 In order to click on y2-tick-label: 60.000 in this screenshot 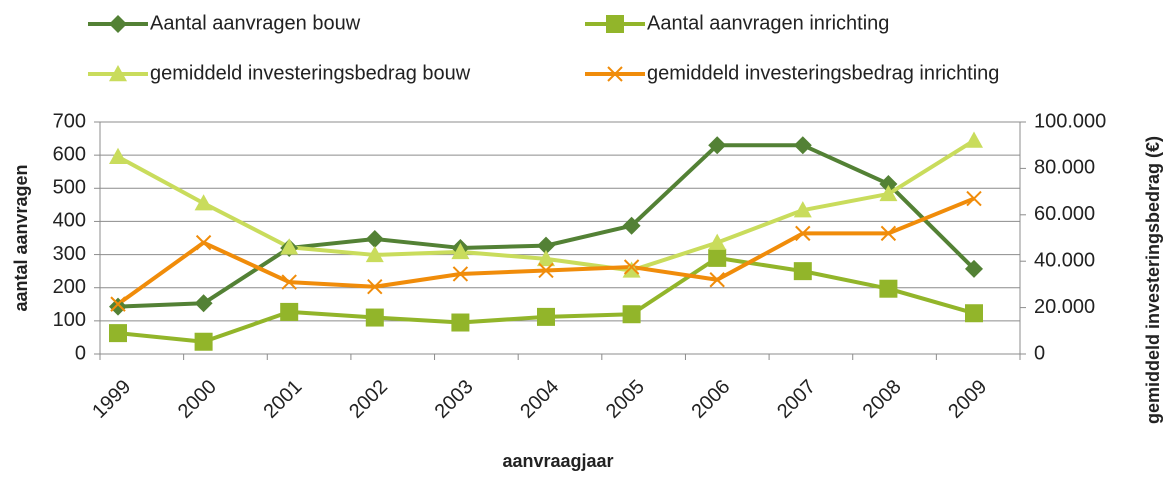, I will do `click(1064, 214)`.